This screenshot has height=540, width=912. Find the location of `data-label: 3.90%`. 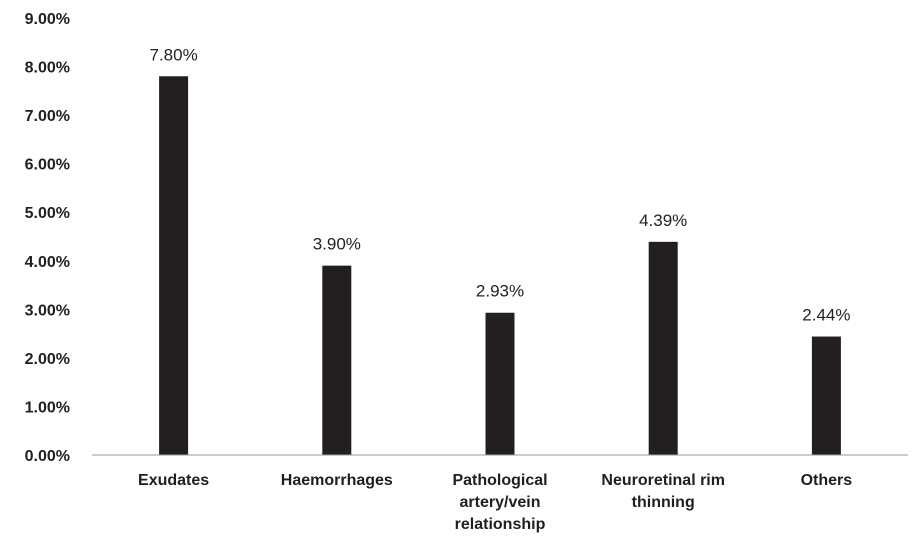

data-label: 3.90% is located at coordinates (337, 244).